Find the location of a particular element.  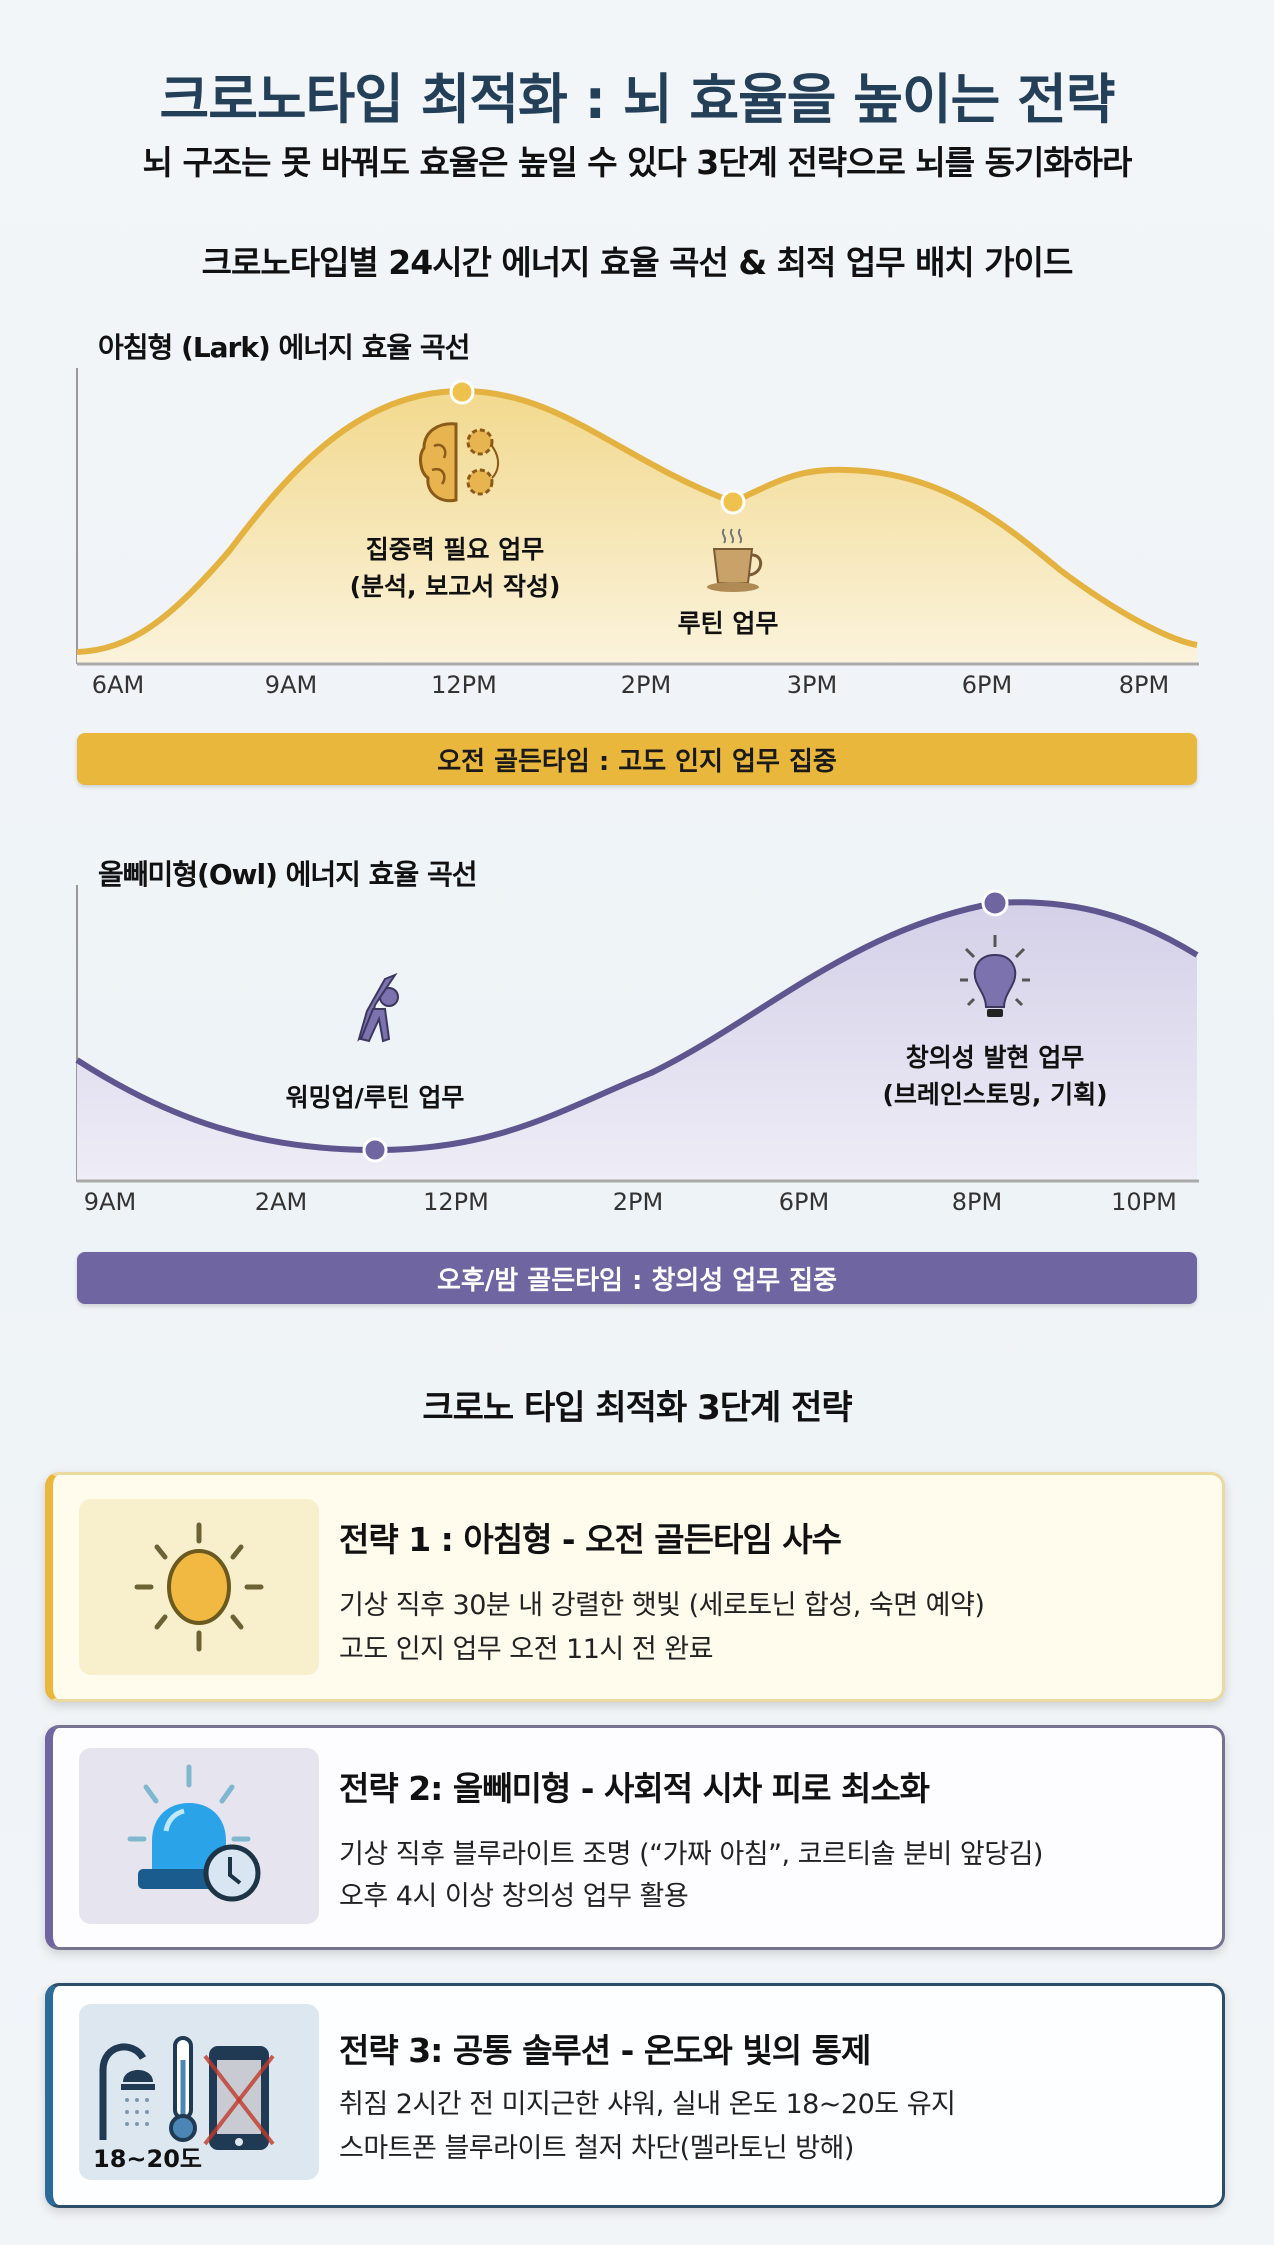

owl-tick: 9AM is located at coordinates (110, 1202).